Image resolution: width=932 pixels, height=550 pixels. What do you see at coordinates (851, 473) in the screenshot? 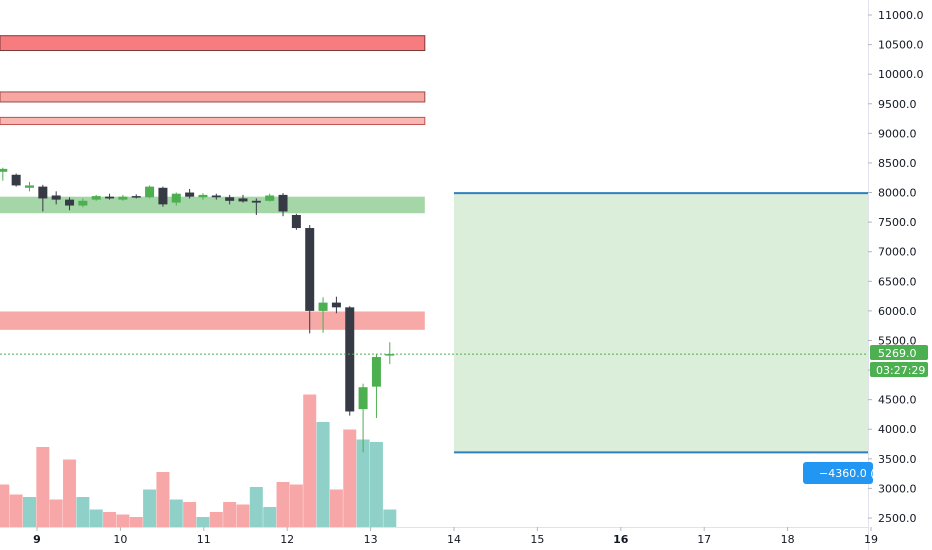
I see `measure-badge-label: −4360.0 (−` at bounding box center [851, 473].